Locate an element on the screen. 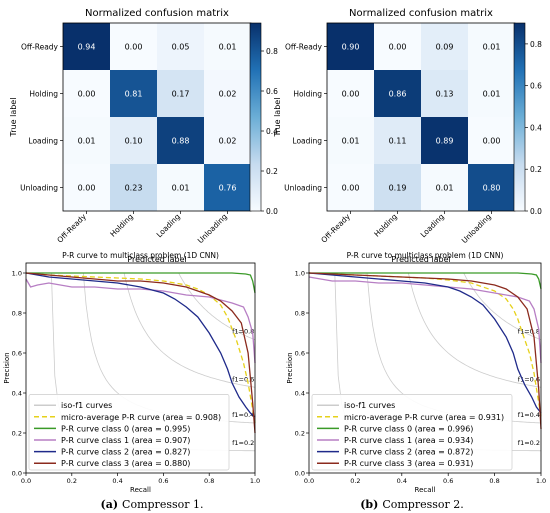 The width and height of the screenshot is (550, 513). cm-cell-value: 0.02 is located at coordinates (228, 141).